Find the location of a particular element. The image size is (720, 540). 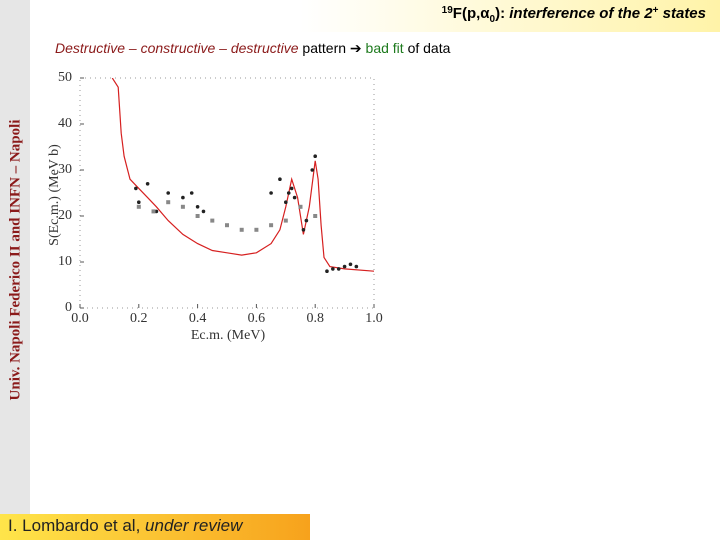

x-tick-label: 0.0 is located at coordinates (80, 318).